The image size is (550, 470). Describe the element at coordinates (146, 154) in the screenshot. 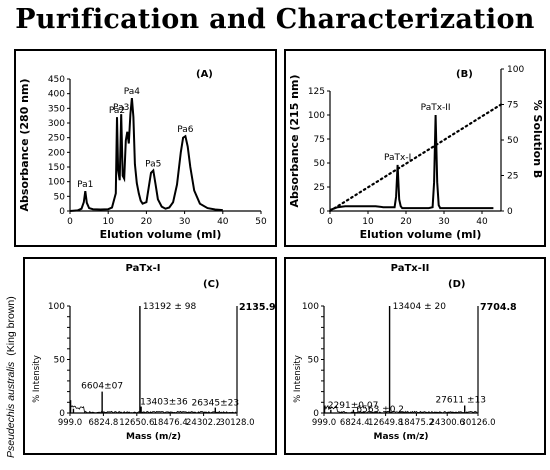

I see `series-line-a` at that location.